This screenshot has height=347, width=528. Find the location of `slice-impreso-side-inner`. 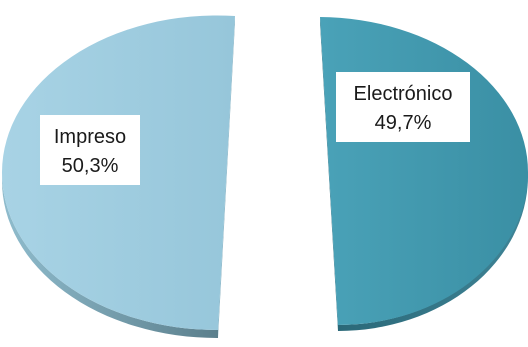

slice-impreso-side-inner is located at coordinates (226, 177).